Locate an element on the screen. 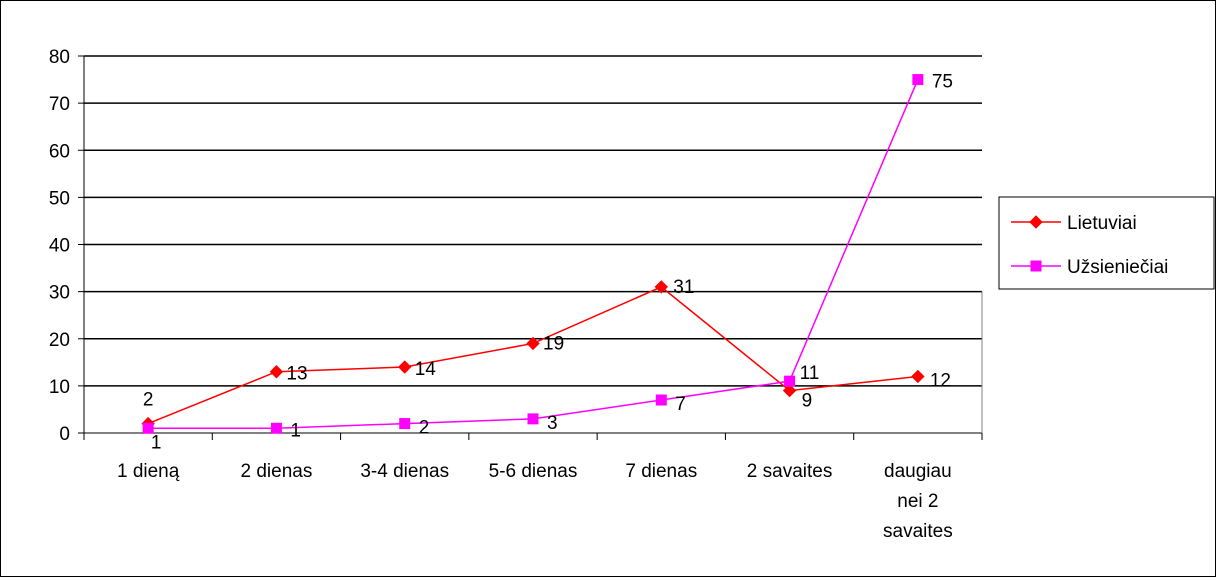 This screenshot has height=581, width=1216. y-tick-label: 20 is located at coordinates (59, 340).